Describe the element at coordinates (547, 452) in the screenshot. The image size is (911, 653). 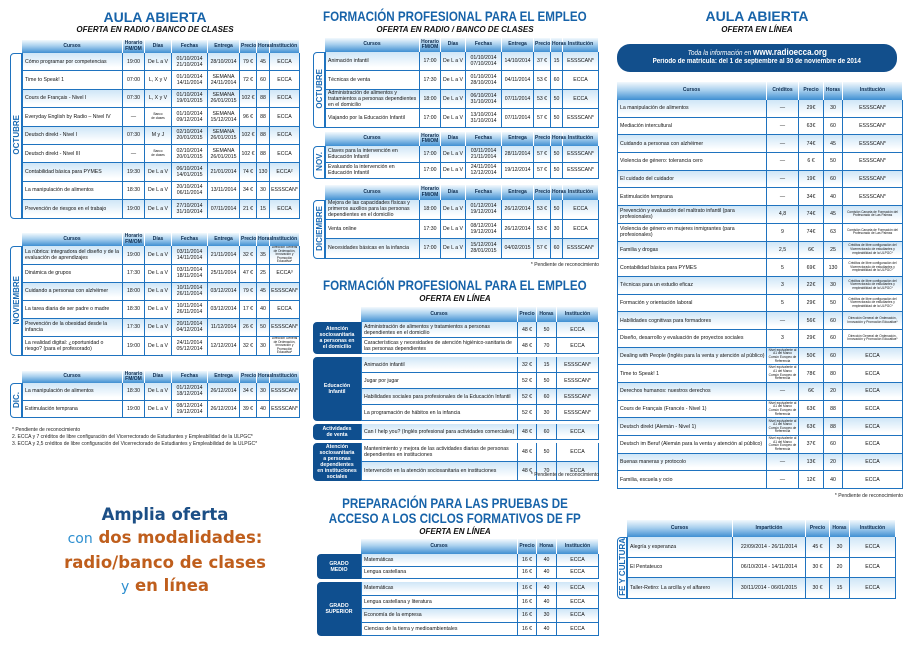
I see `table-cell: 50` at that location.